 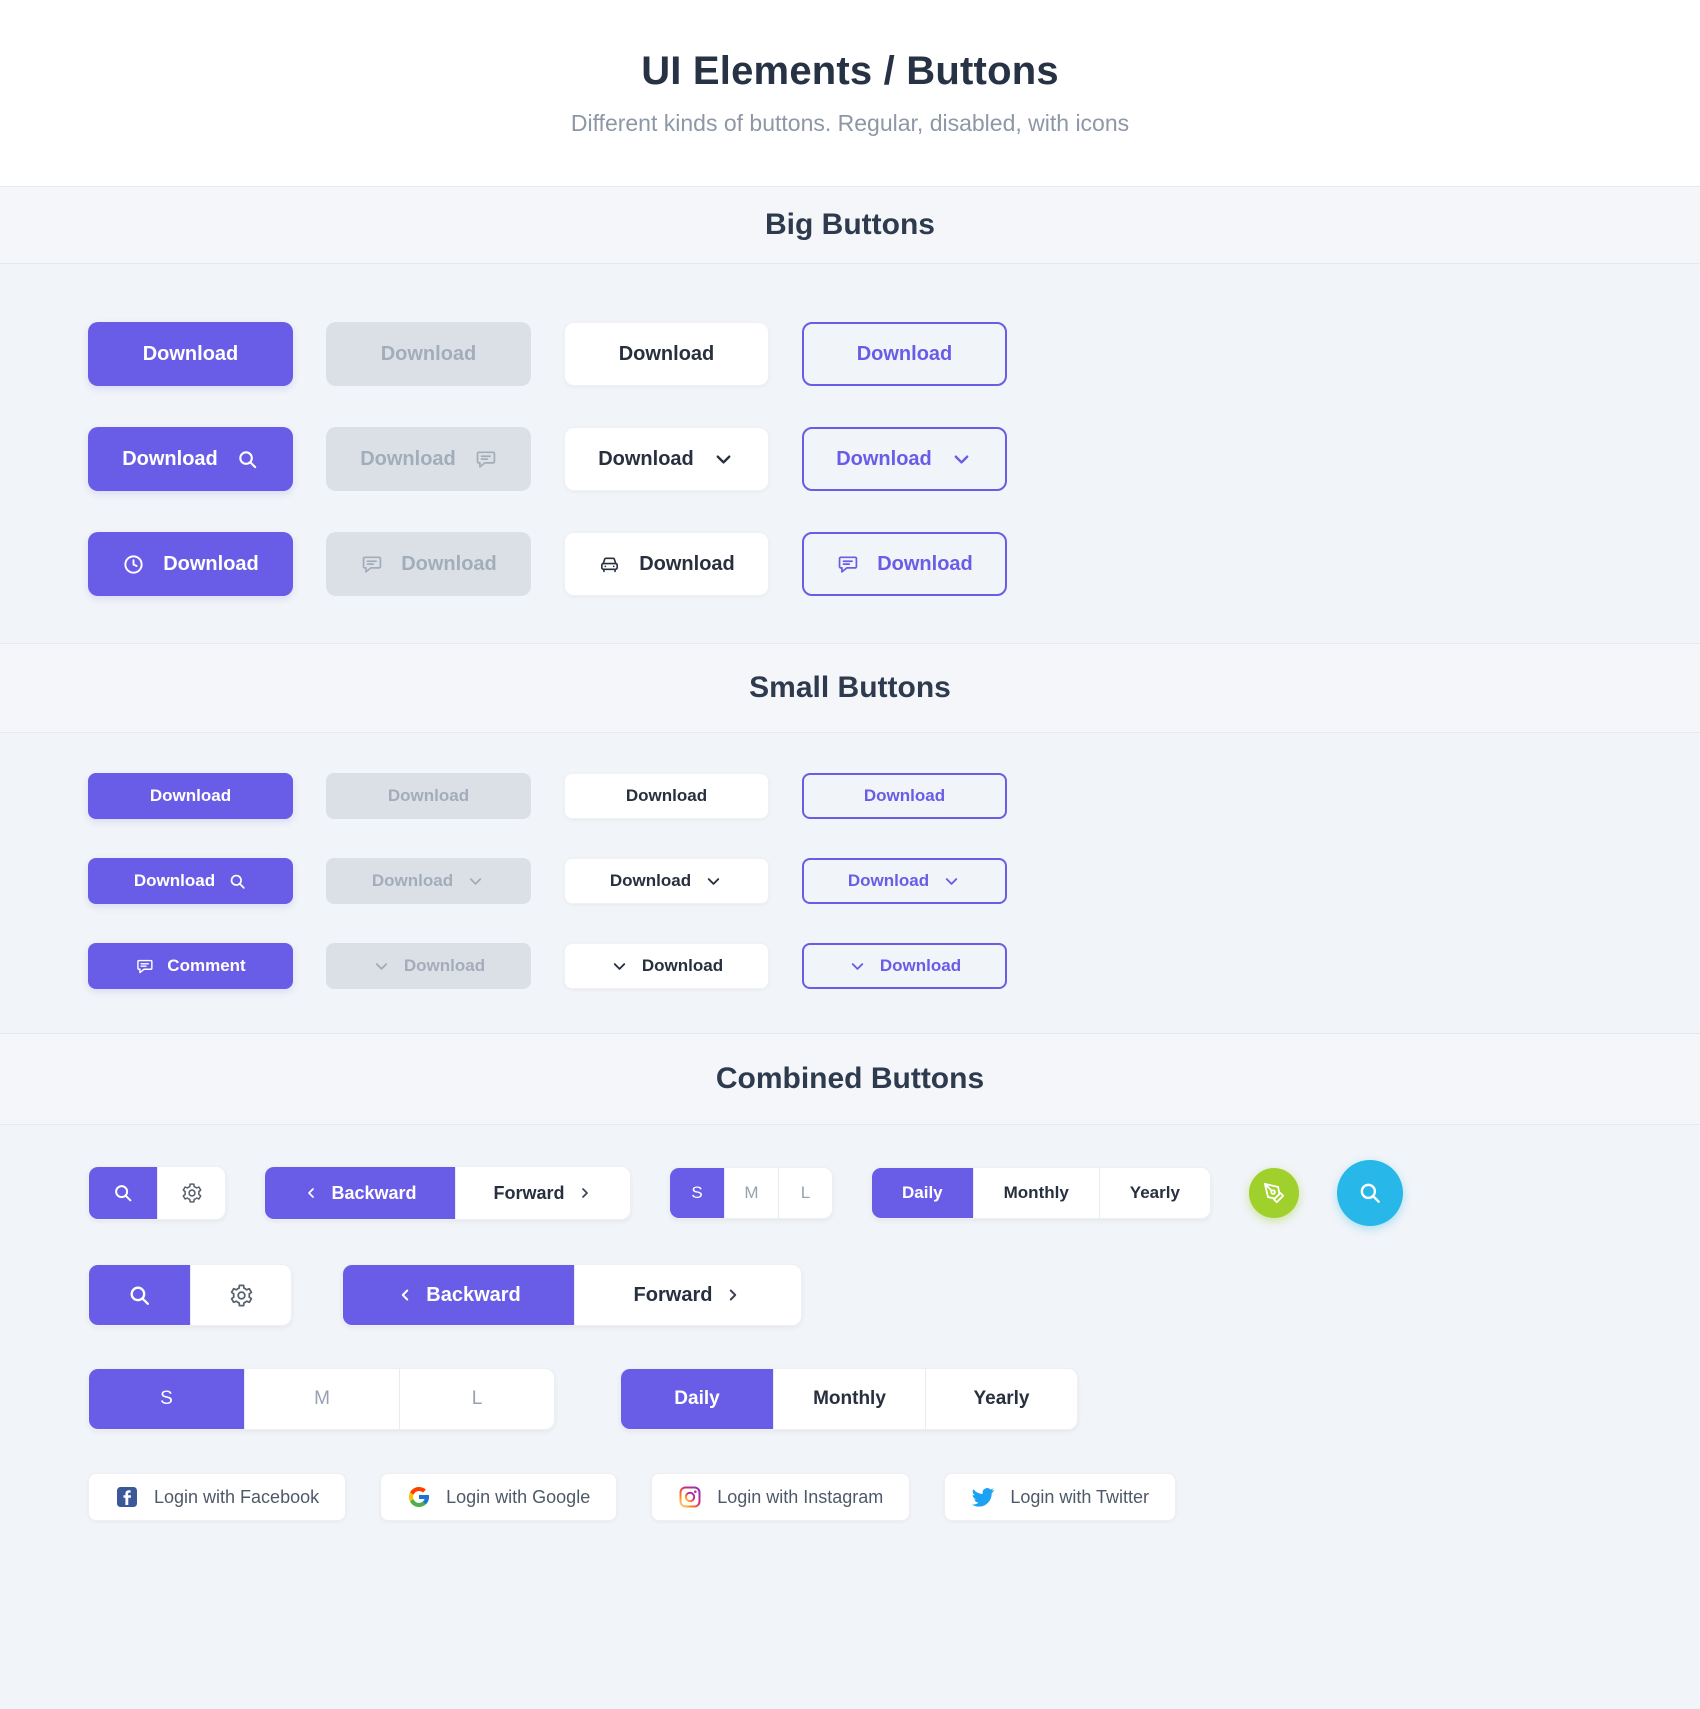 What do you see at coordinates (190, 564) in the screenshot?
I see `download-button-primary-clock-big: Download` at bounding box center [190, 564].